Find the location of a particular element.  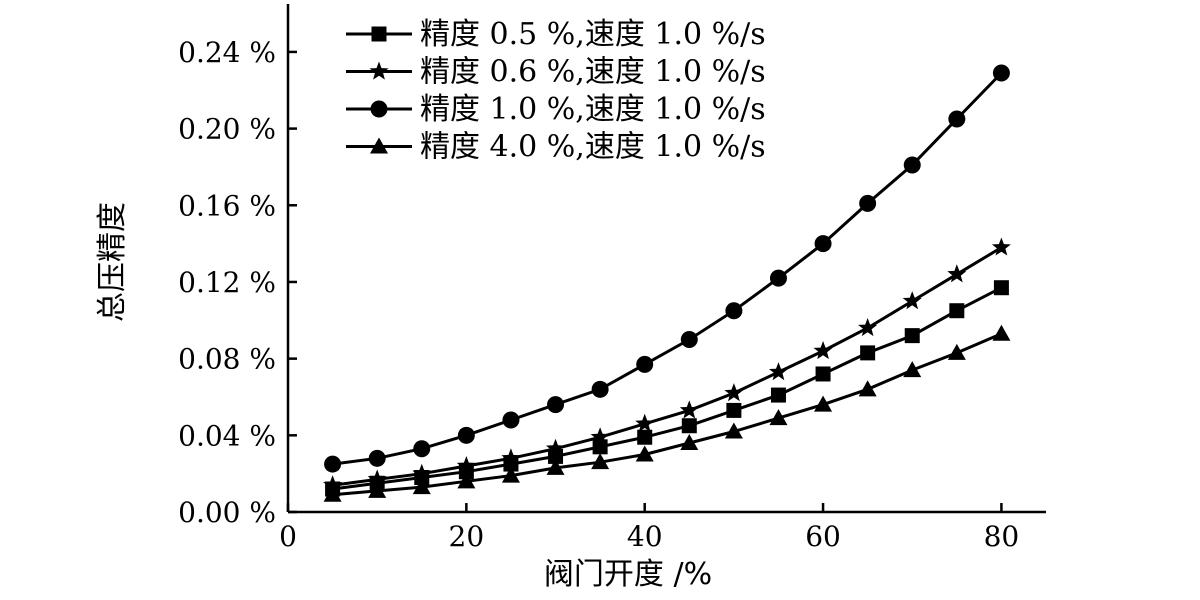

x-tick-label: 60 is located at coordinates (823, 536).